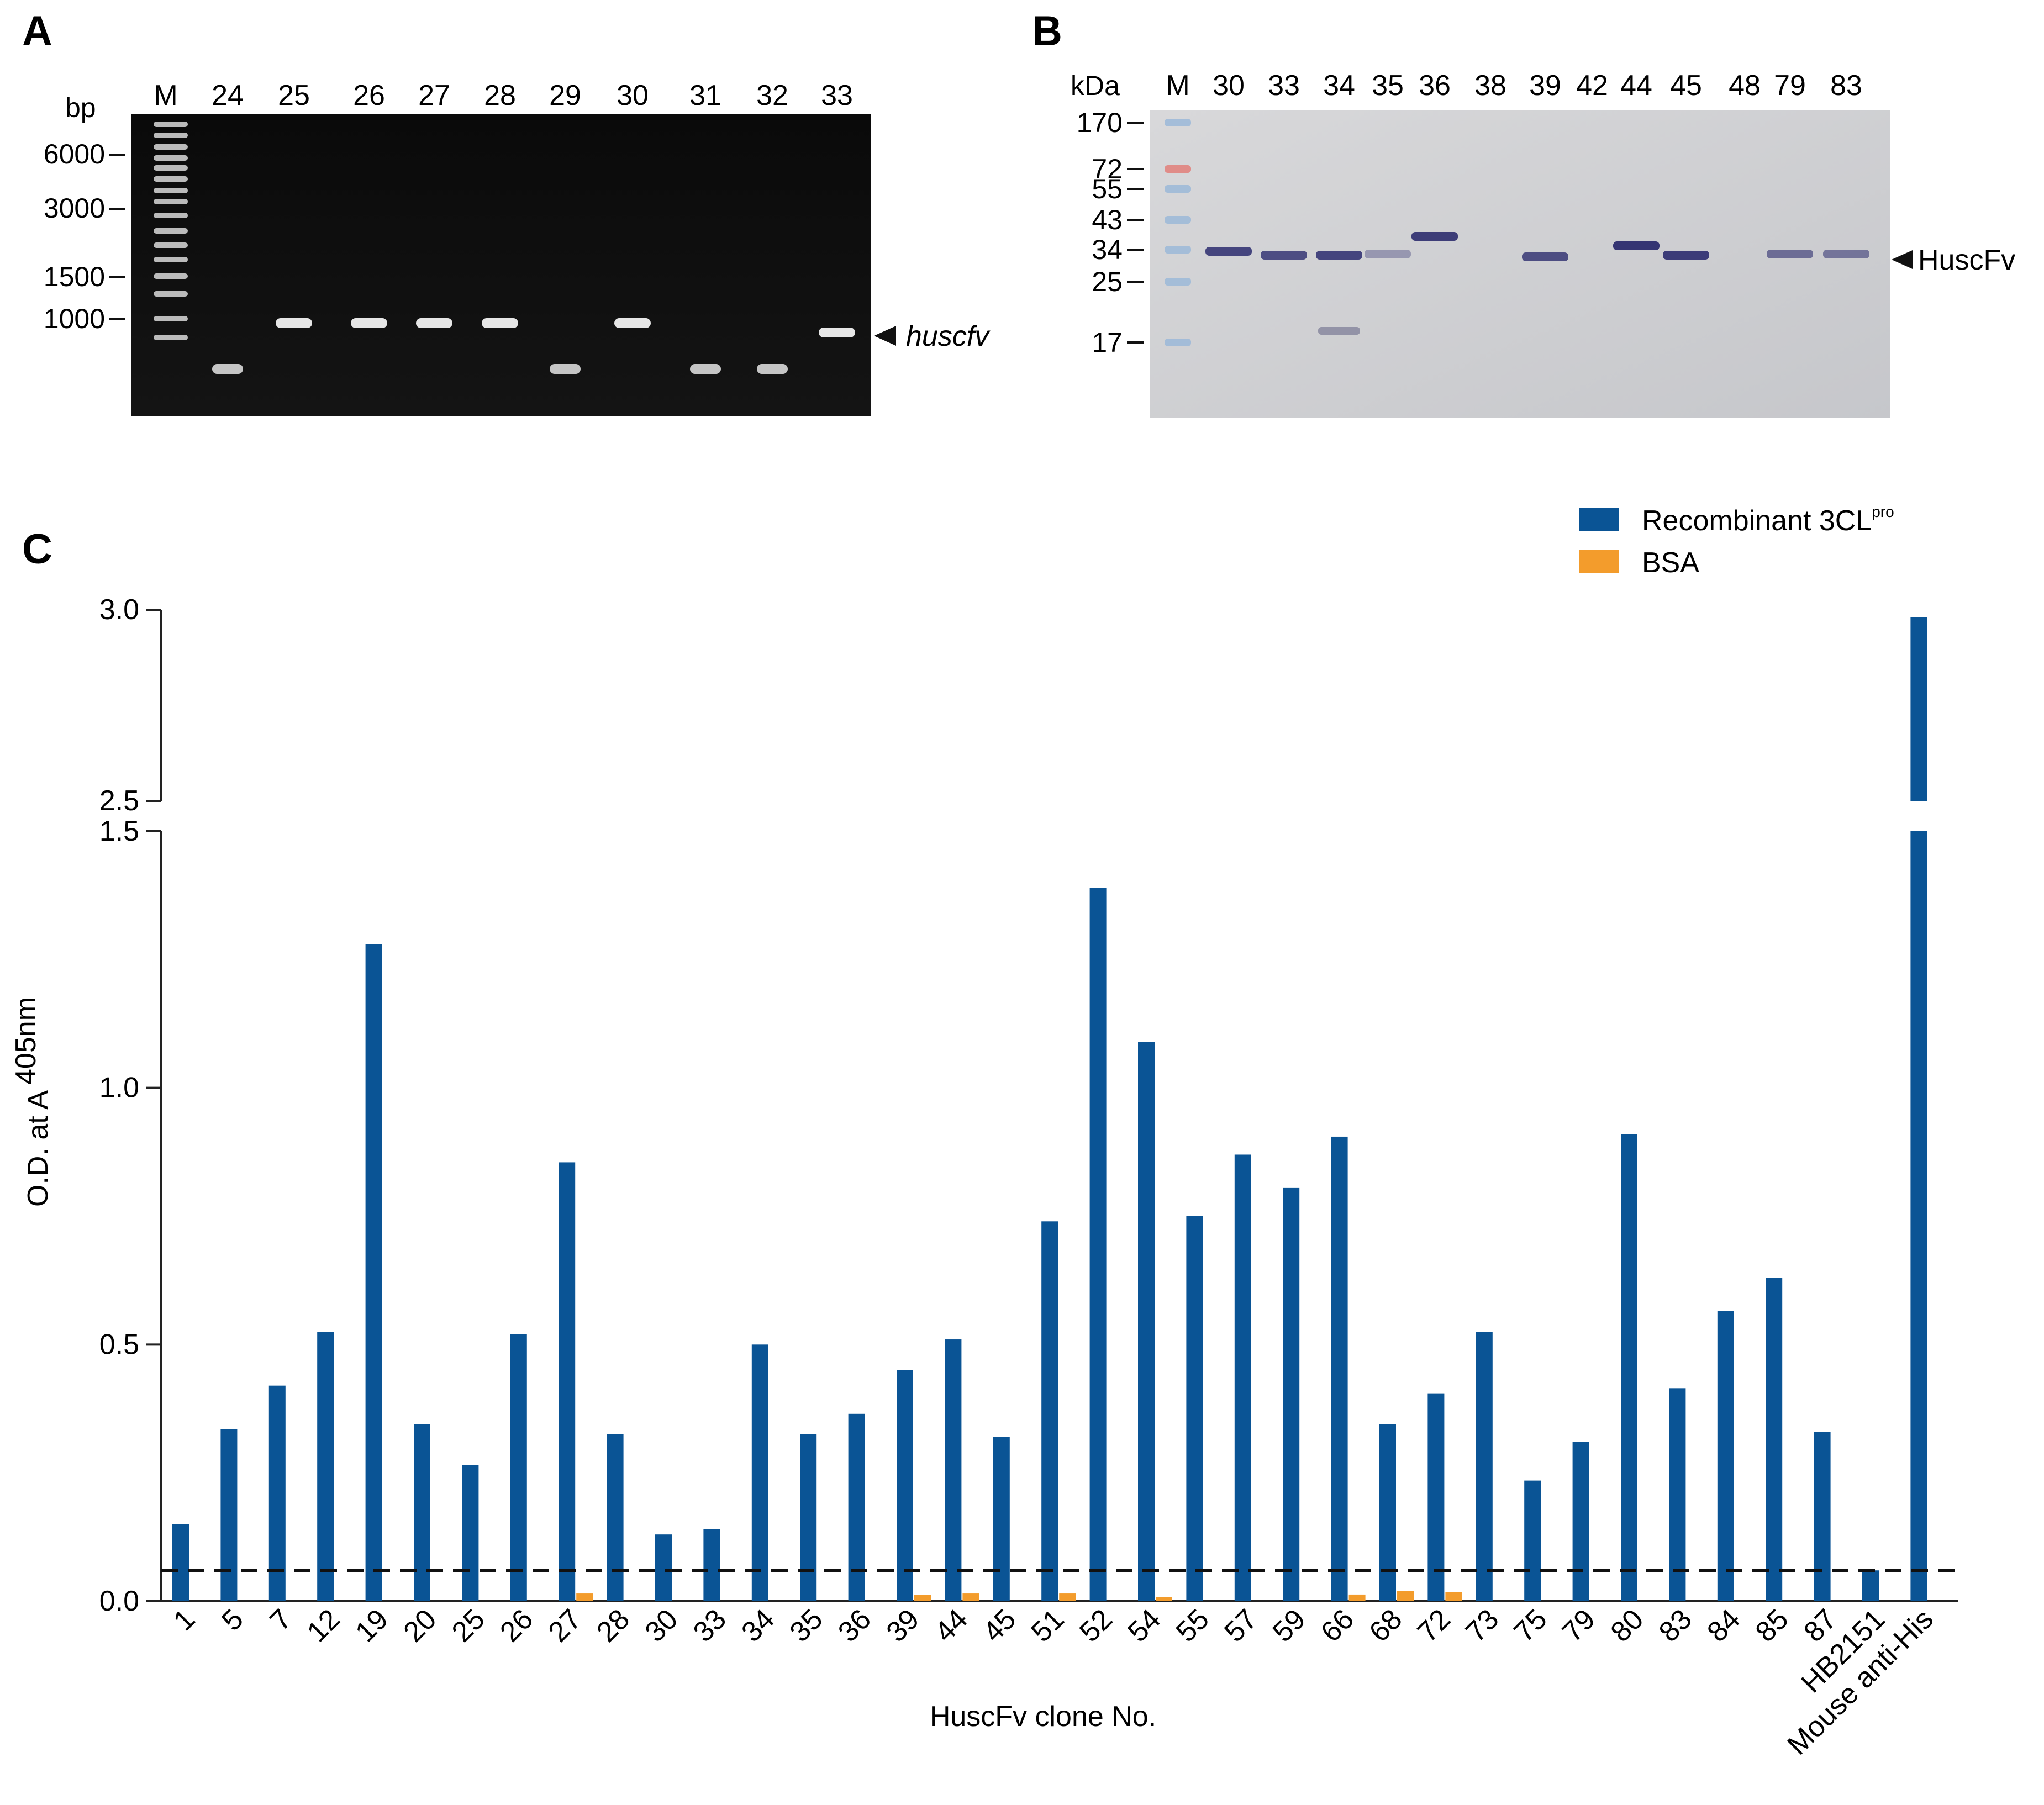  Describe the element at coordinates (119, 801) in the screenshot. I see `y-tick-label: 2.5` at that location.